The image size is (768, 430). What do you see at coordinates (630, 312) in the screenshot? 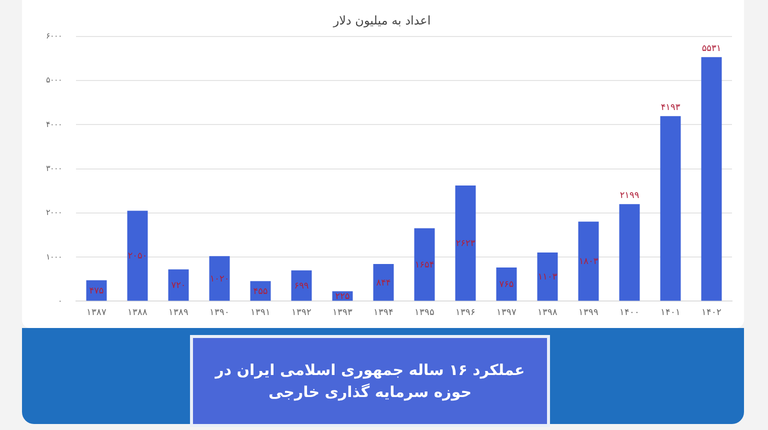
I see `x-tick-label: ۱۴۰۰` at bounding box center [630, 312].